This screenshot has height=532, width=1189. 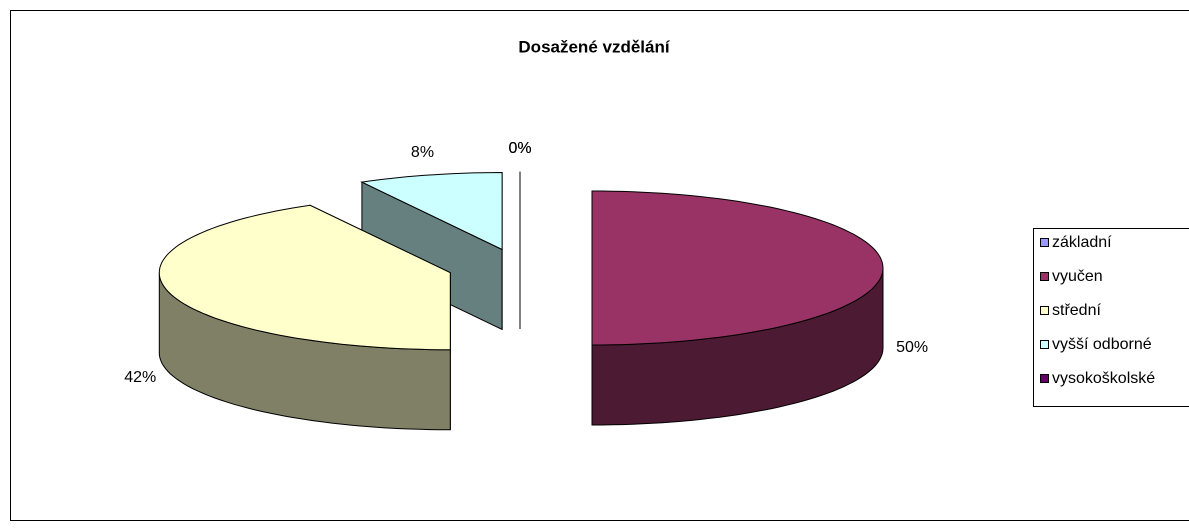 I want to click on legend-box, so click(x=1111, y=317).